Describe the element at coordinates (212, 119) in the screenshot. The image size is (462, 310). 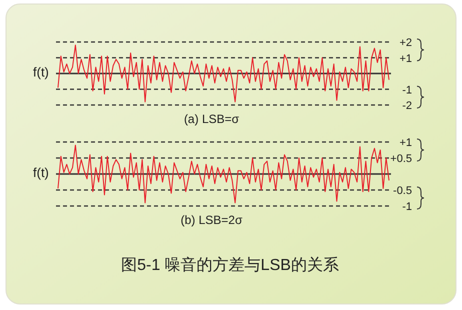
I see `x-axis-title: (a) LSB=σ` at that location.